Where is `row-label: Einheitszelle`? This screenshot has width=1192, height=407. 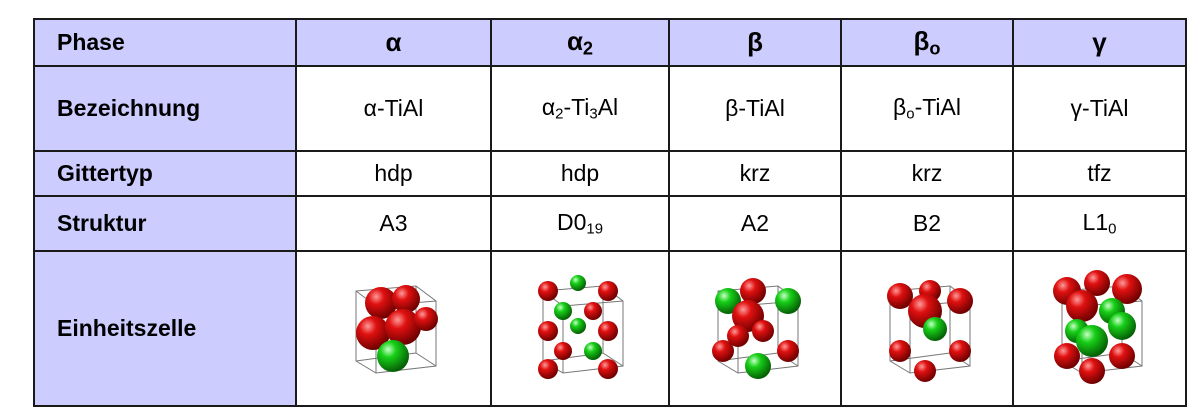 row-label: Einheitszelle is located at coordinates (165, 328).